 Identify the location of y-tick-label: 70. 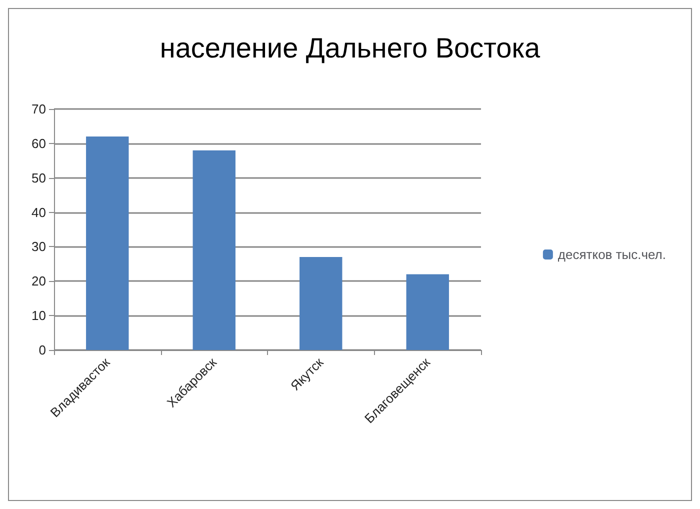
(39, 109).